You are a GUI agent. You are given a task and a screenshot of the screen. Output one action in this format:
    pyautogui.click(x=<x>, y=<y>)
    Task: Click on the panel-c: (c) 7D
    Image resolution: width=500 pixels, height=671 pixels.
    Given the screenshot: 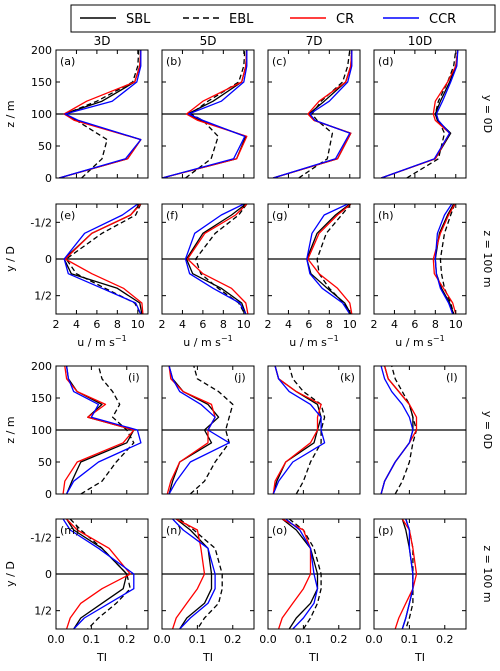 What is the action you would take?
    pyautogui.click(x=314, y=106)
    